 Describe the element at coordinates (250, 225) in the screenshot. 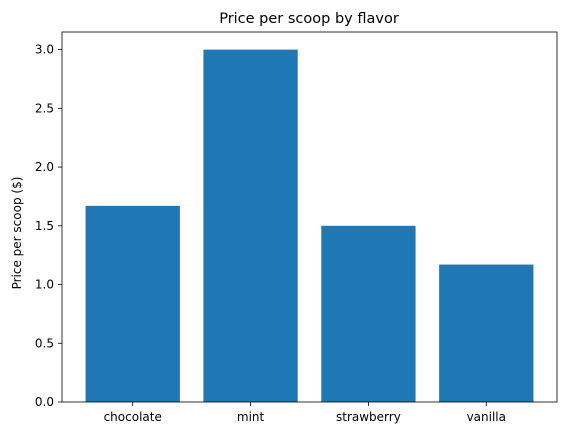

I see `bar-mint` at that location.